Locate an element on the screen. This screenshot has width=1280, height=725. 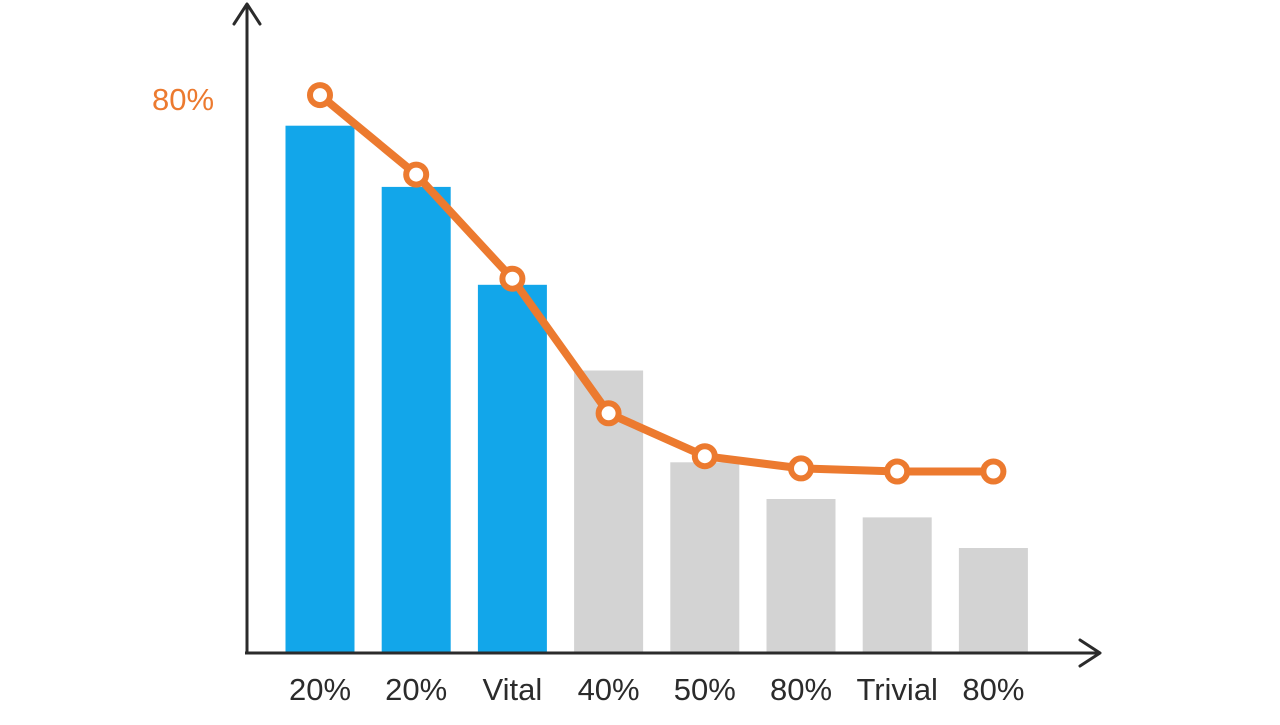
y-annotation-label: 80% is located at coordinates (183, 99).